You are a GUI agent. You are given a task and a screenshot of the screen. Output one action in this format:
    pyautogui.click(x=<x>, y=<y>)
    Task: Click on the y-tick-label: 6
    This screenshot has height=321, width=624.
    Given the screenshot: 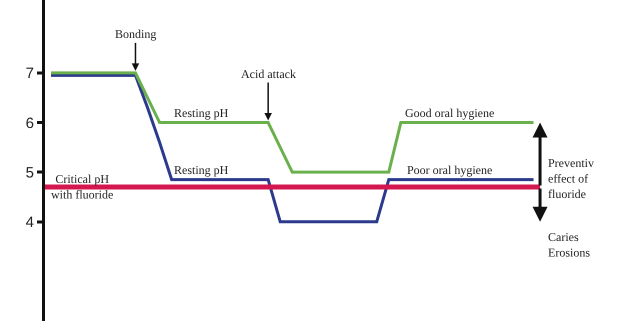 What is the action you would take?
    pyautogui.click(x=30, y=123)
    